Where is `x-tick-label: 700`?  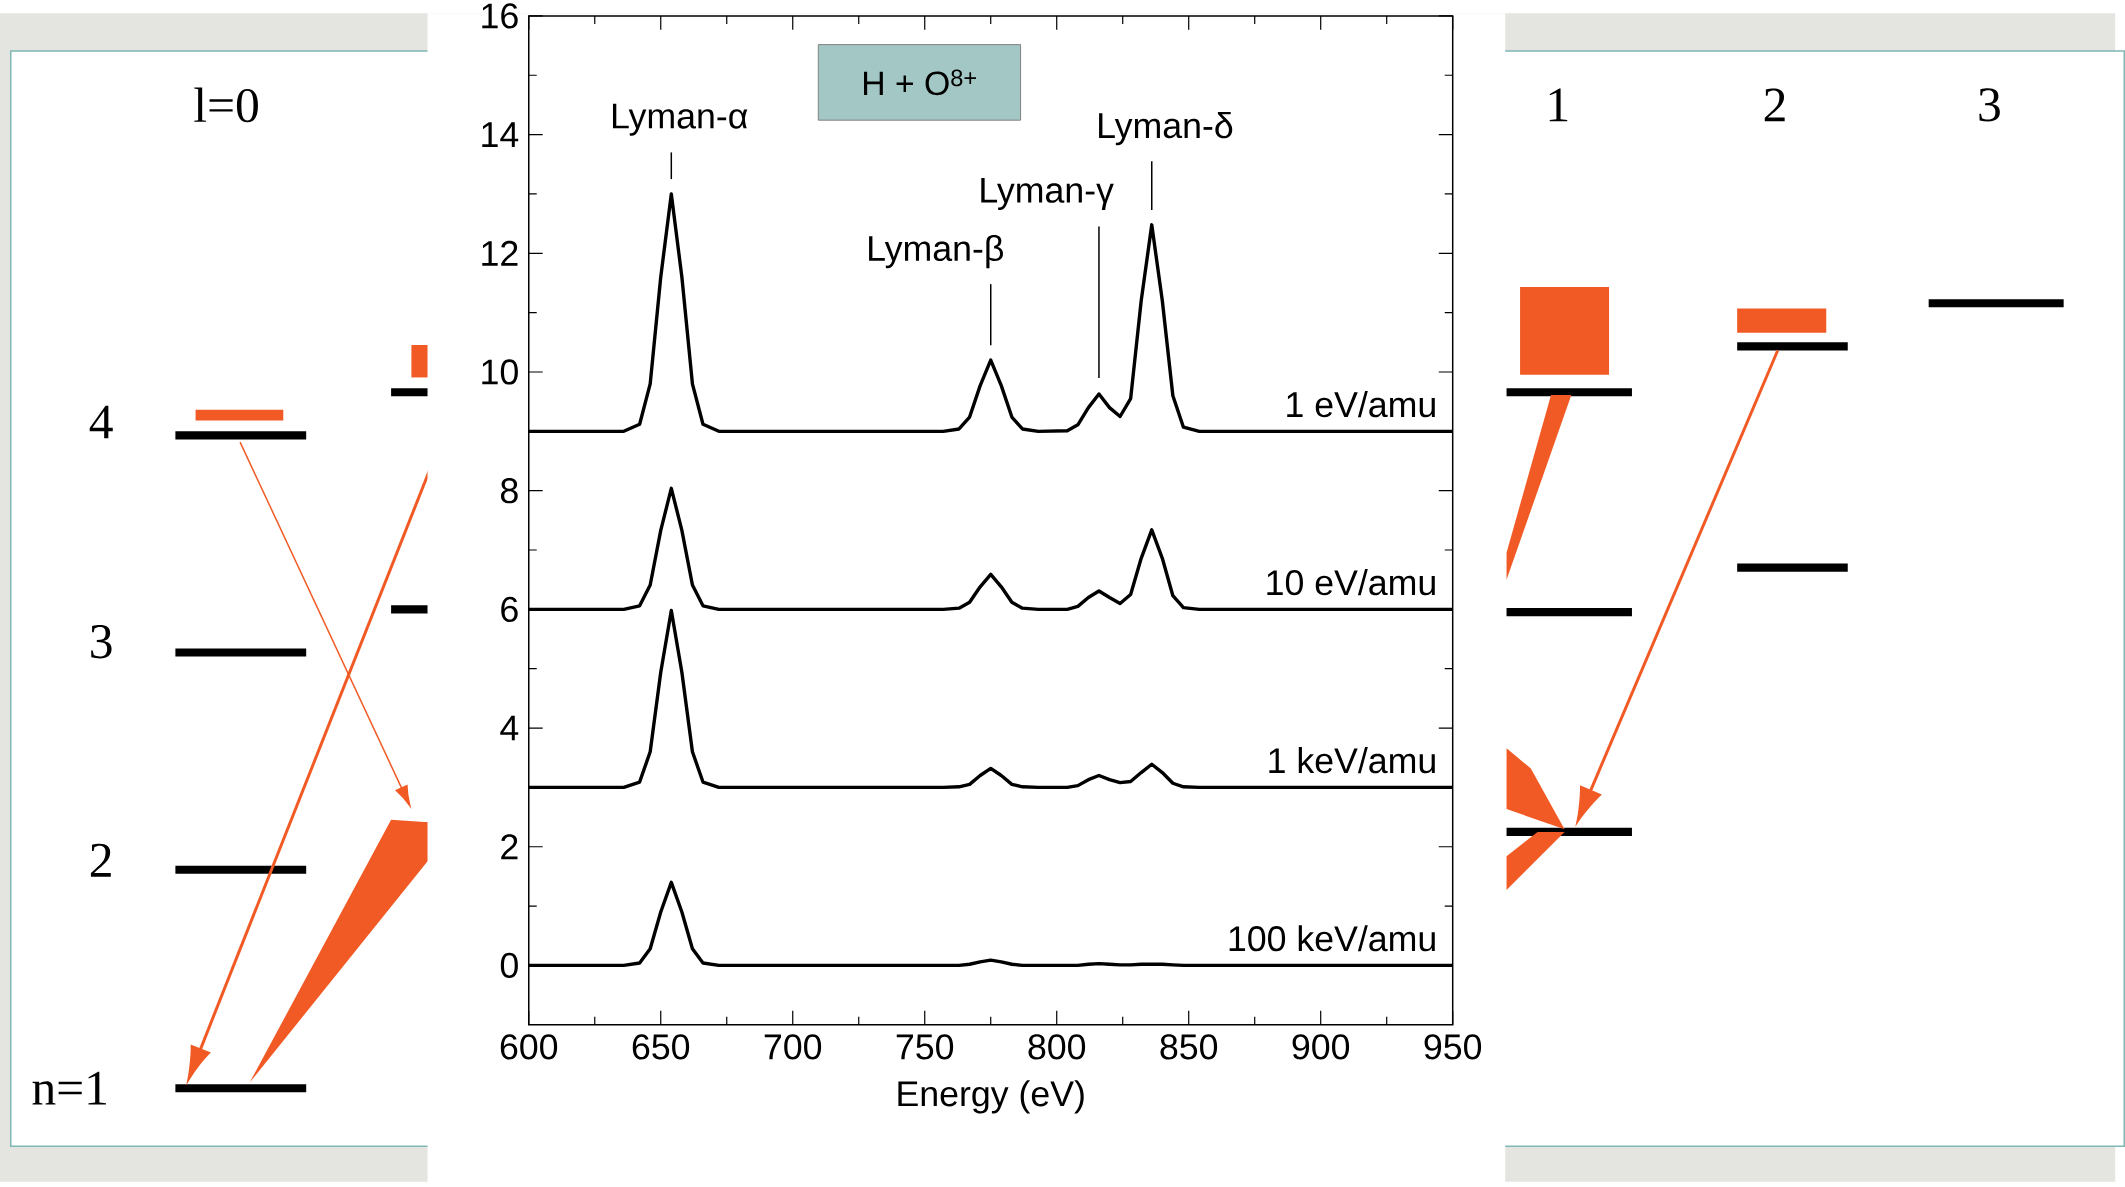
x-tick-label: 700 is located at coordinates (793, 1047).